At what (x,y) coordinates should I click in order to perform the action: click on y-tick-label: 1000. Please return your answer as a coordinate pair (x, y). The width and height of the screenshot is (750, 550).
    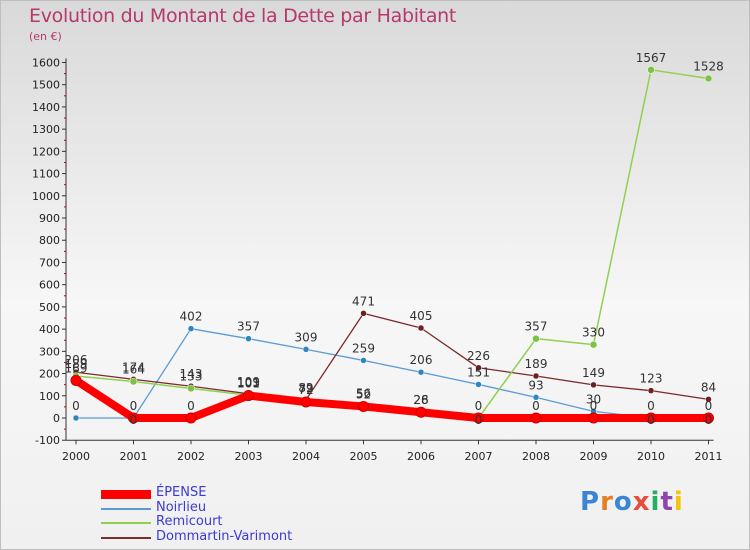
    Looking at the image, I should click on (46, 196).